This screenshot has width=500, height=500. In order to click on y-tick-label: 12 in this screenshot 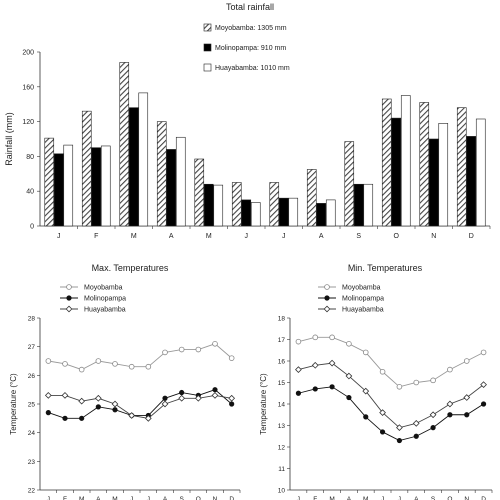, I will do `click(282, 448)`.